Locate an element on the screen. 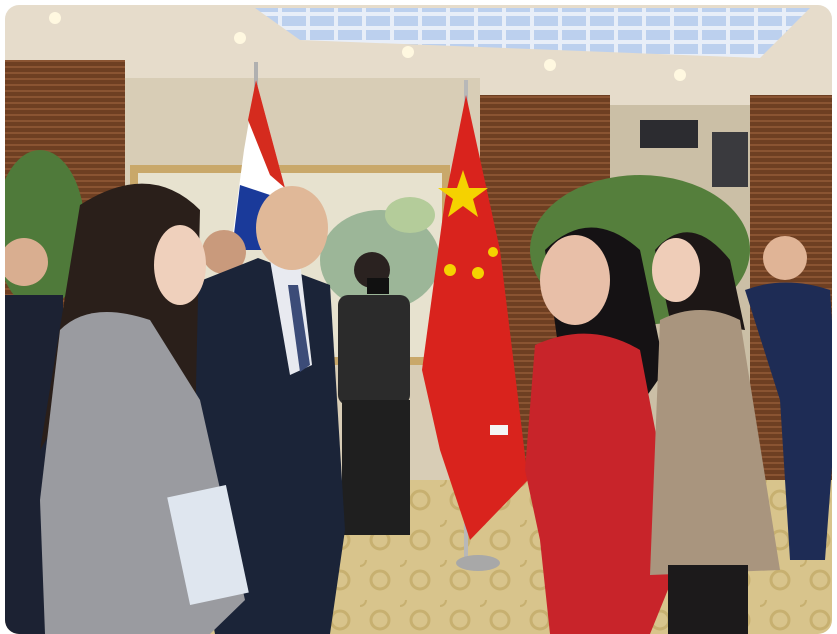 This screenshot has width=837, height=634. card is located at coordinates (499, 430).